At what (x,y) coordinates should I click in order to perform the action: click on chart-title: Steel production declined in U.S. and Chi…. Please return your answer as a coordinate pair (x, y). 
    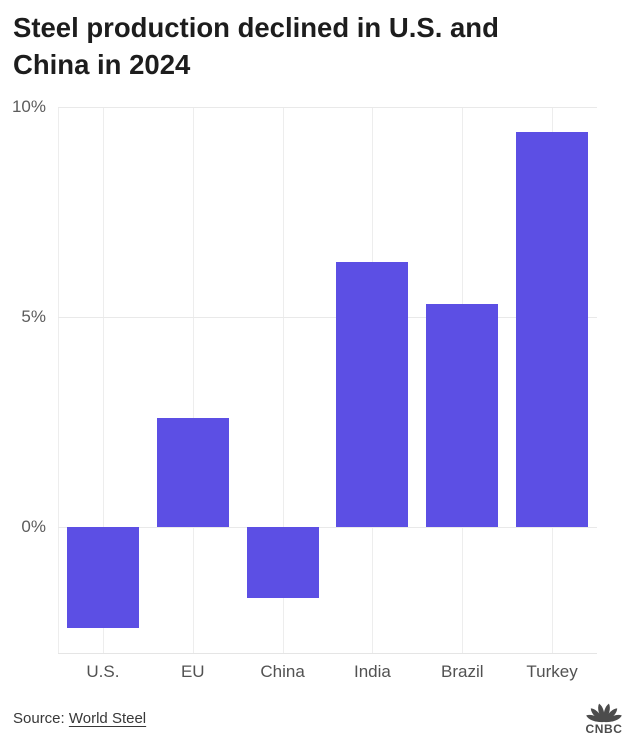
    Looking at the image, I should click on (308, 46).